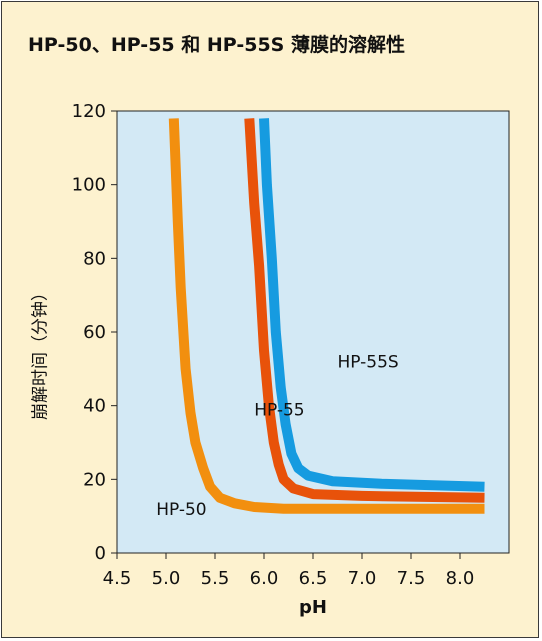 The height and width of the screenshot is (641, 542). I want to click on series-labels: HP-50 HP-55 HP-55S, so click(277, 435).